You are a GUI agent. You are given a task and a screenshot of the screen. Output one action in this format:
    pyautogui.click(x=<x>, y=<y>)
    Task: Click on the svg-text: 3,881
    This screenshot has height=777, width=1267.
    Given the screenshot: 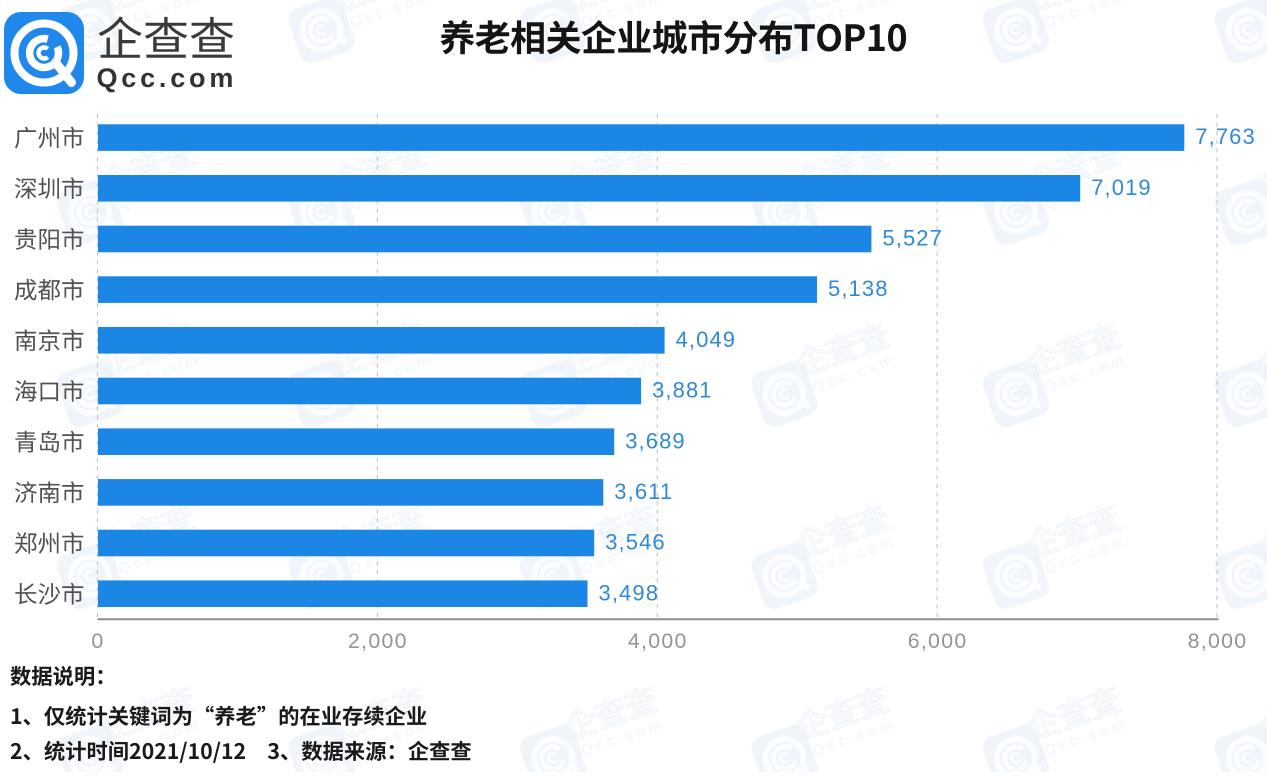 What is the action you would take?
    pyautogui.click(x=682, y=390)
    